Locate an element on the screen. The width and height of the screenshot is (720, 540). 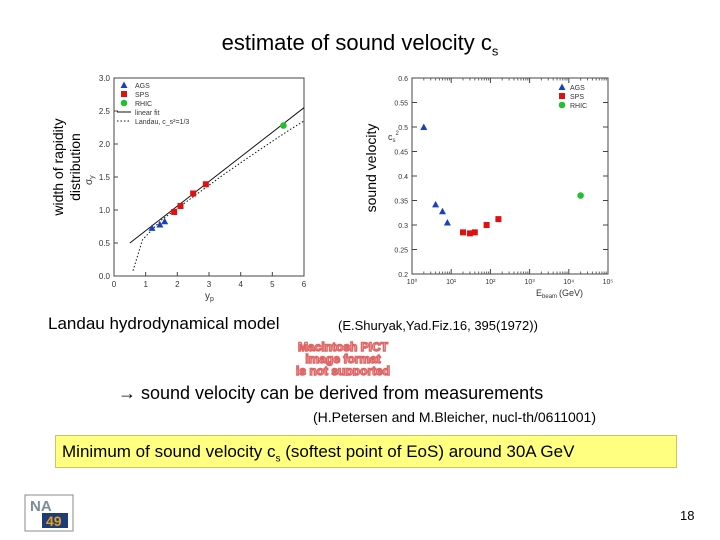
y-axis-label-sub: y is located at coordinates (92, 177).